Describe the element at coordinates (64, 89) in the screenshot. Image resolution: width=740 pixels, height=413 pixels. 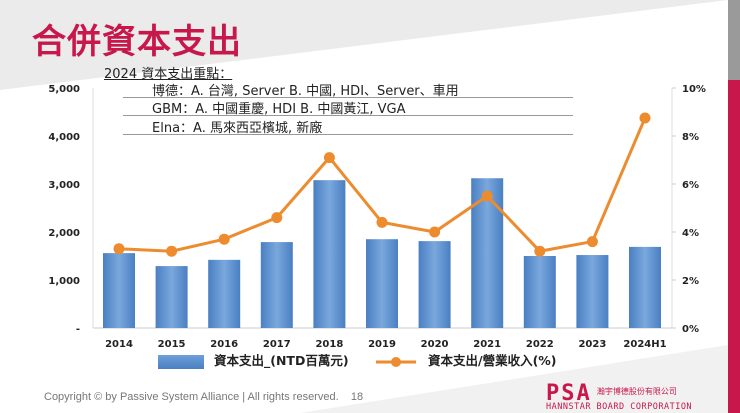
I see `y-left-tick-label: 5,000` at that location.